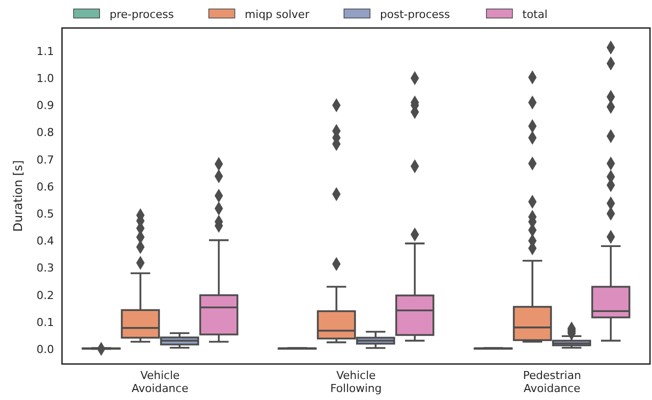 The image size is (652, 400). I want to click on x-tick-label: Vehicle Avoidance, so click(160, 382).